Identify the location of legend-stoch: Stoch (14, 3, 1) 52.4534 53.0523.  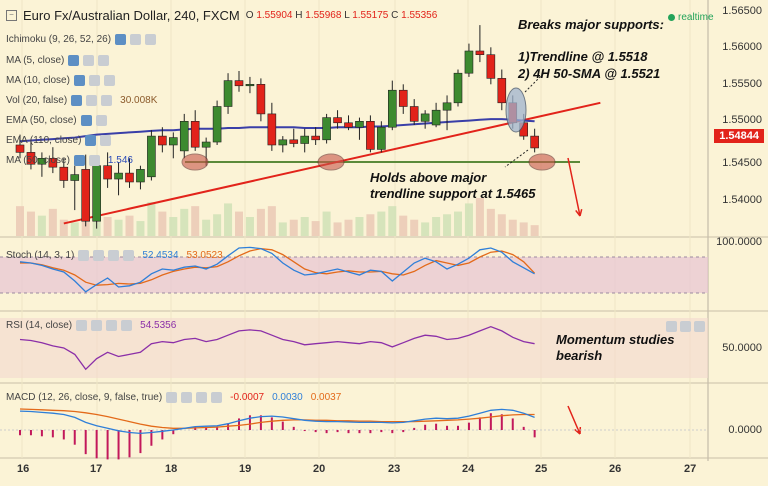
(114, 255).